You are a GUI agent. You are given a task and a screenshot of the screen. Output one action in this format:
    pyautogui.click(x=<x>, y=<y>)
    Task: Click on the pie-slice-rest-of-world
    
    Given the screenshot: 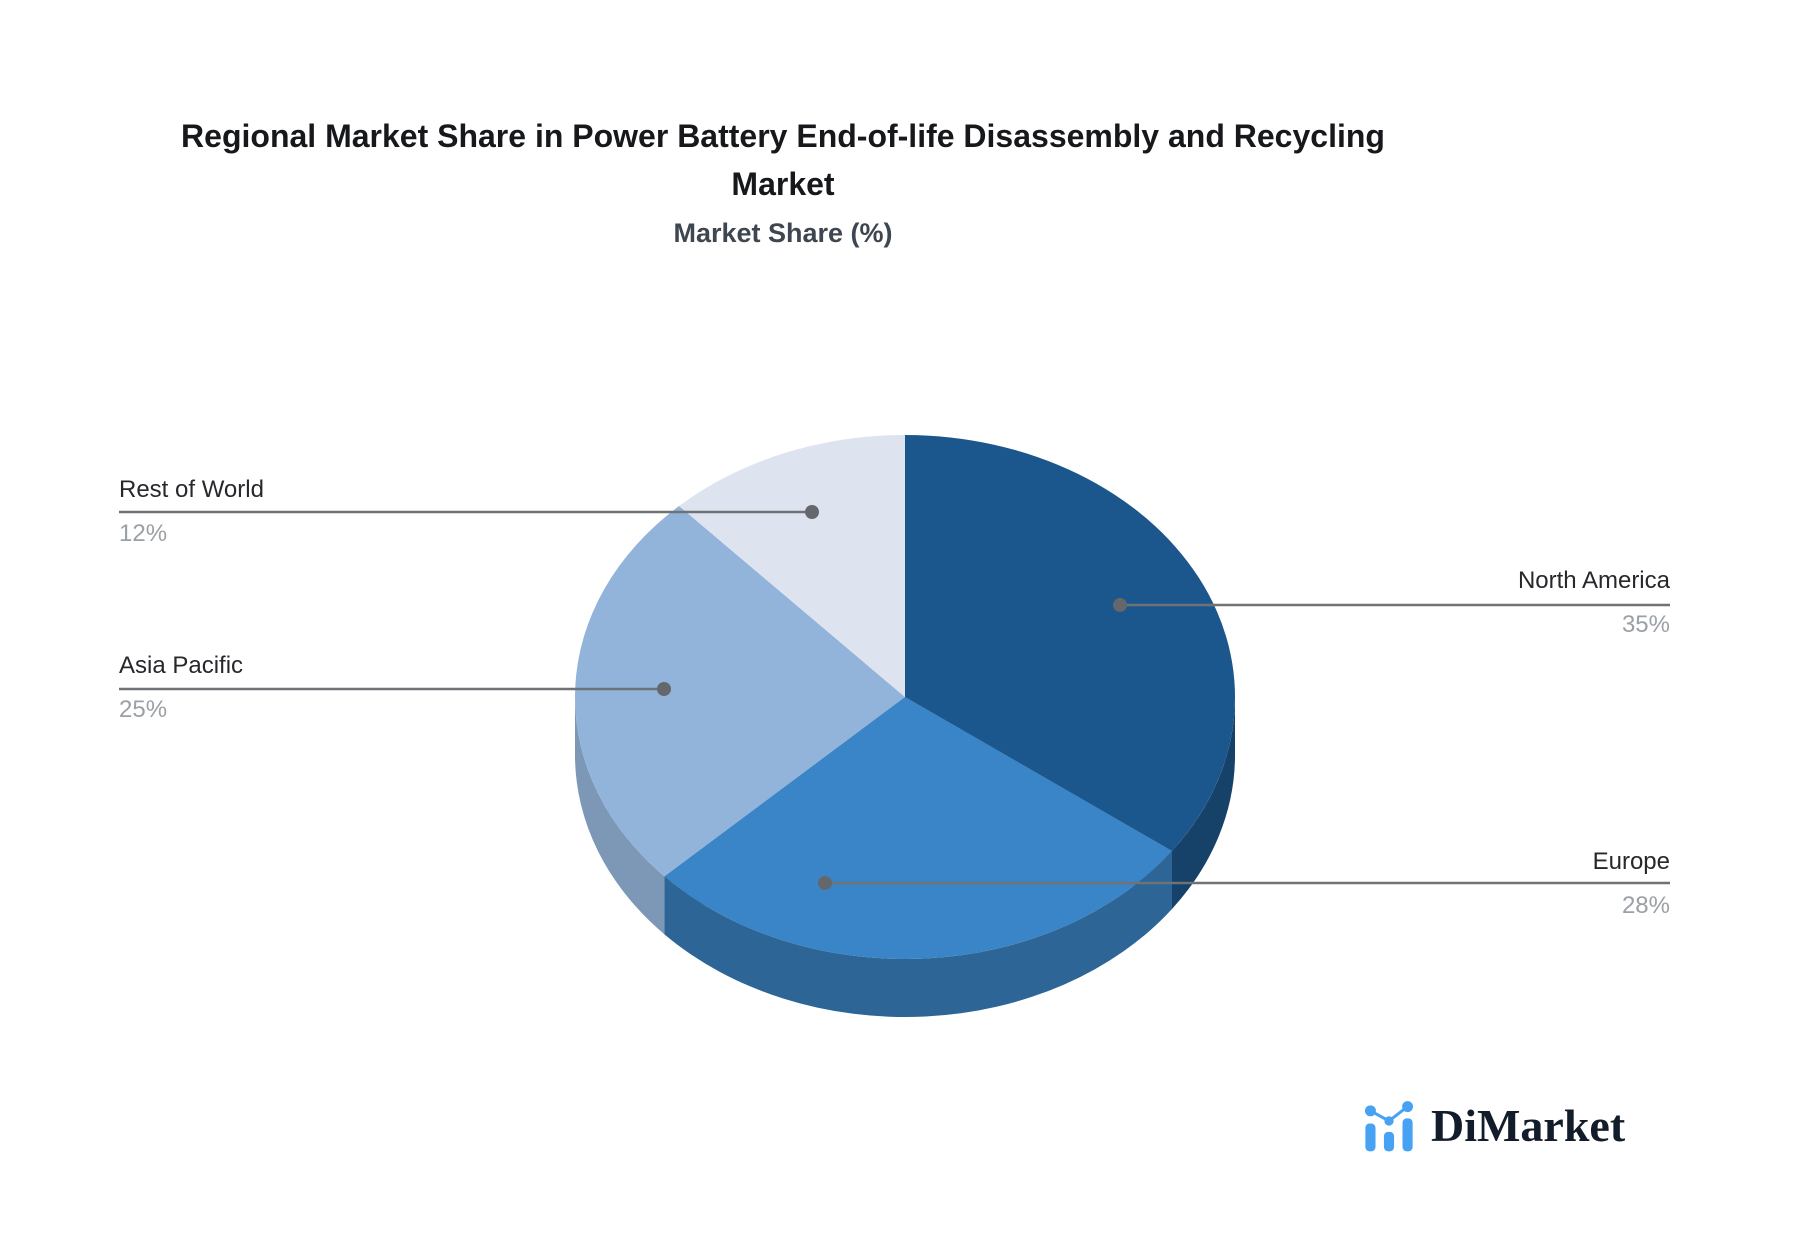 What is the action you would take?
    pyautogui.click(x=792, y=566)
    